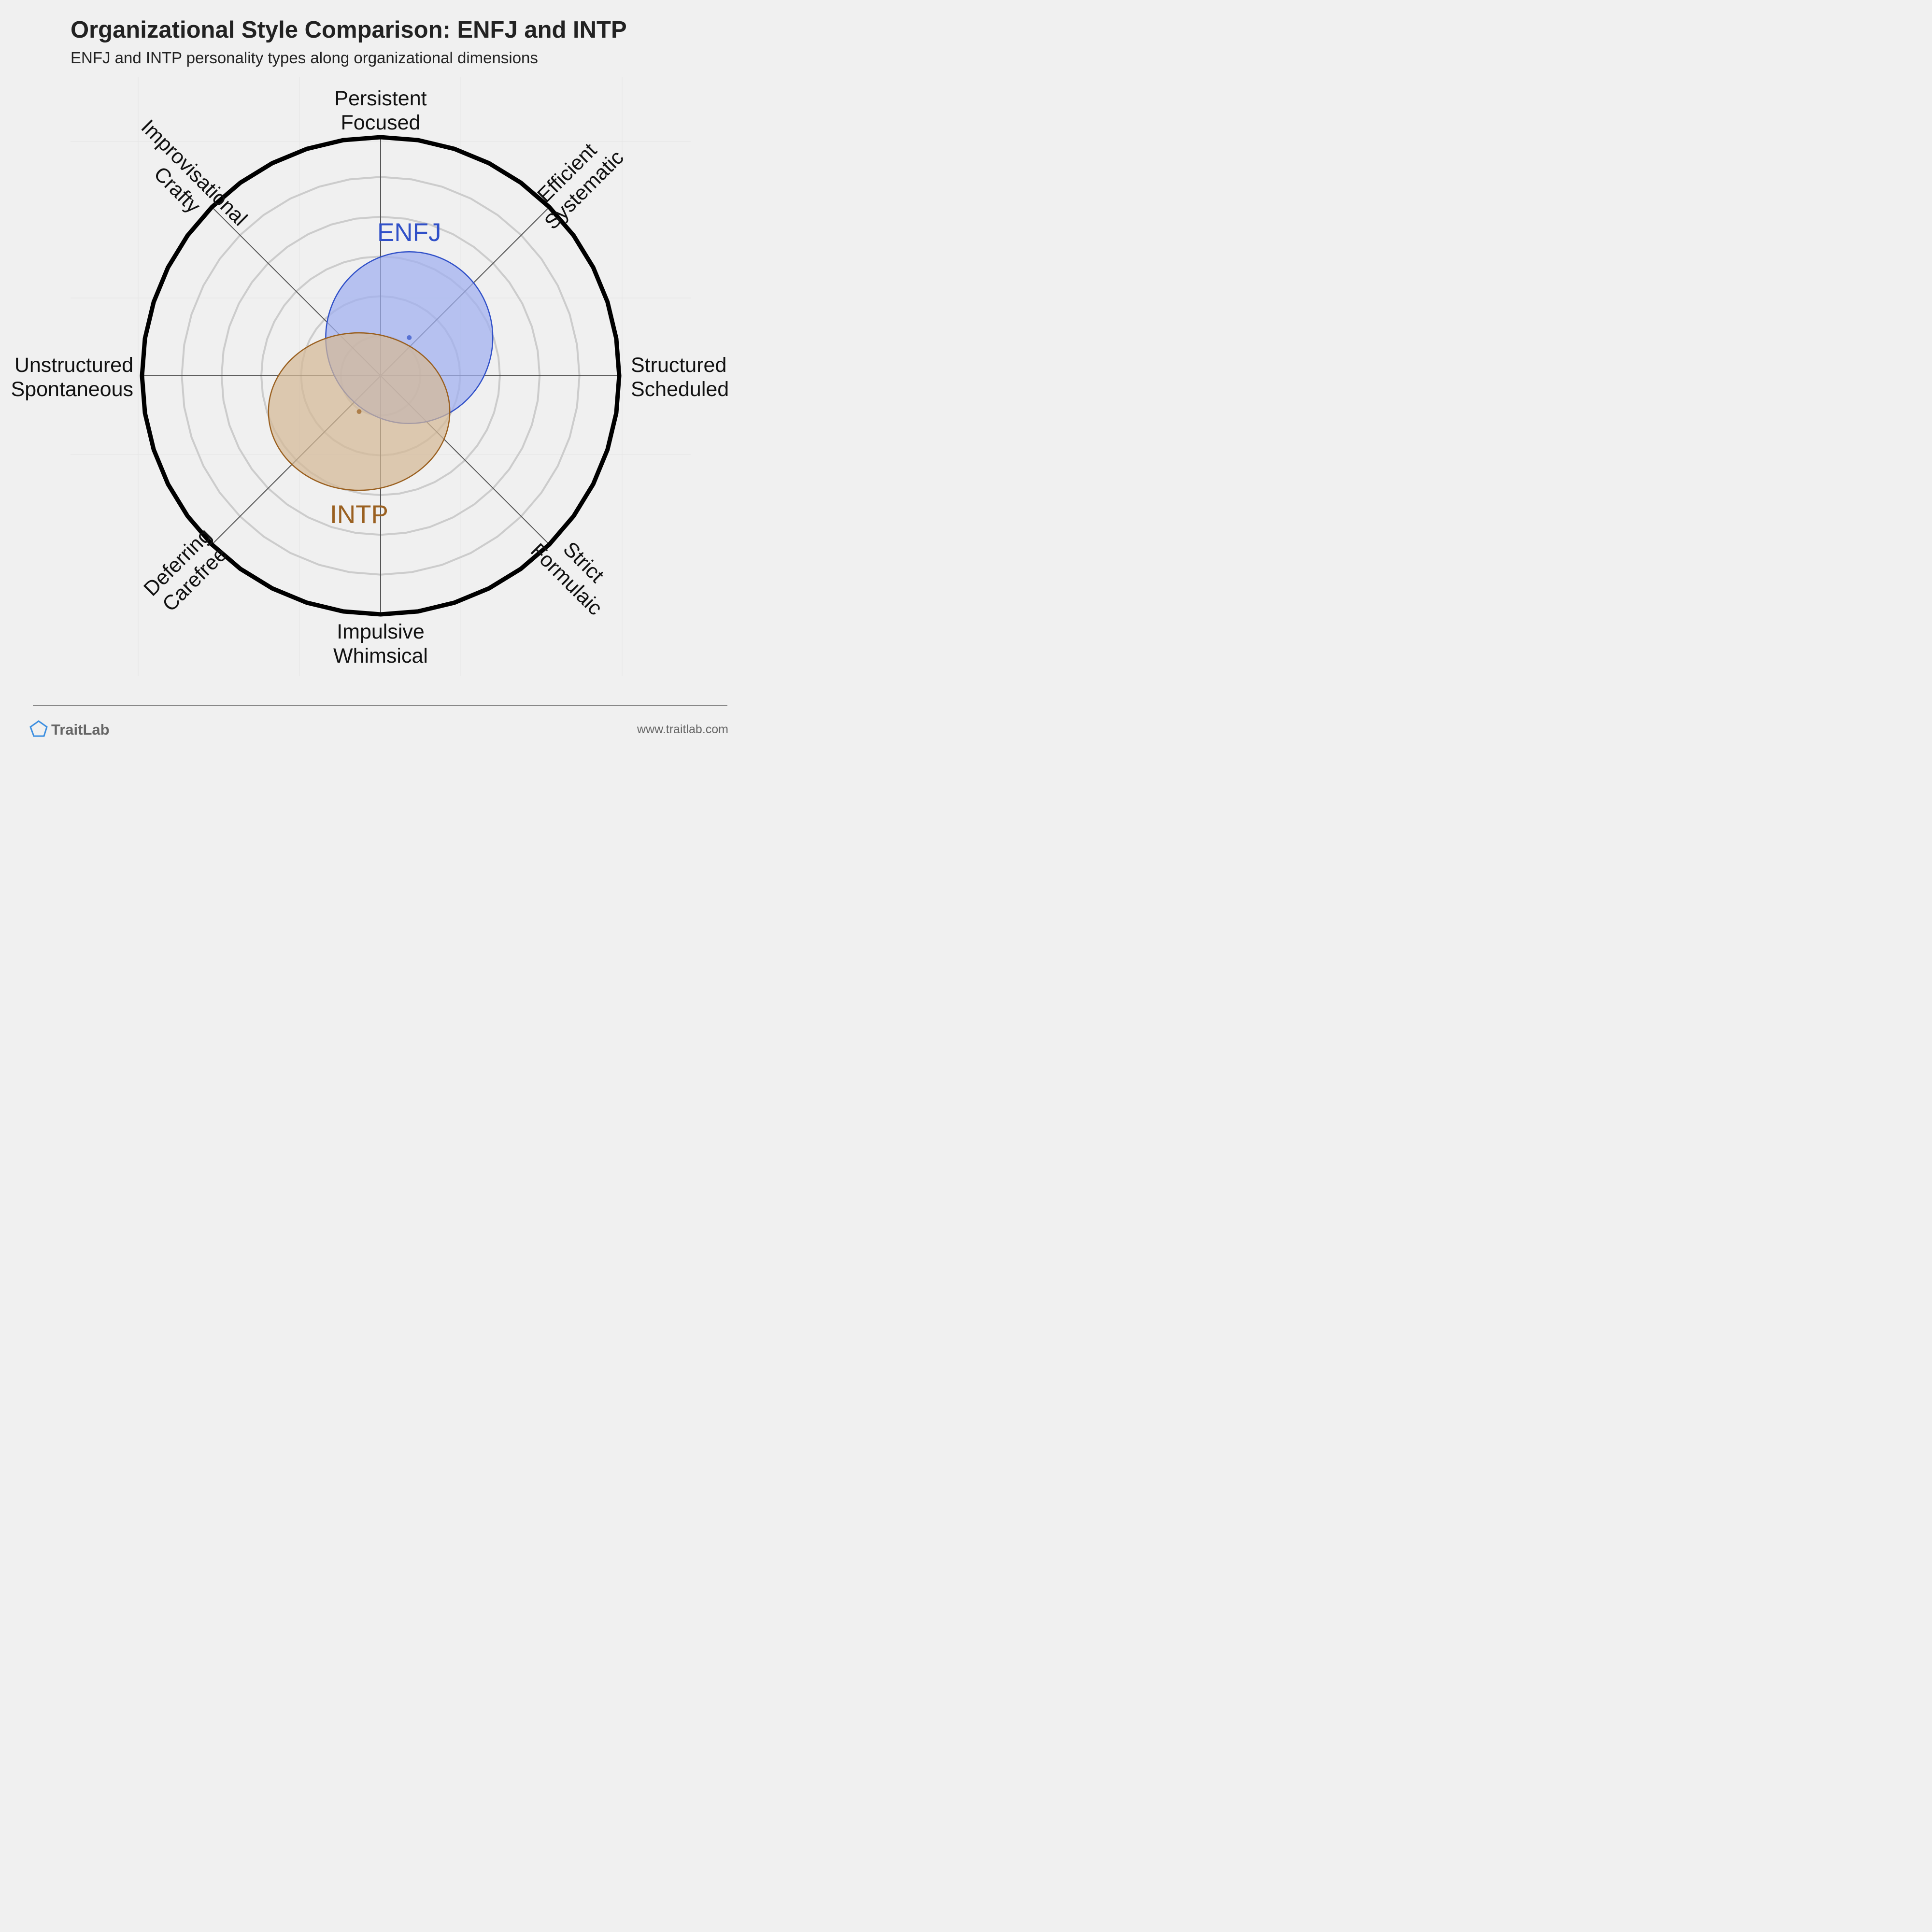 This screenshot has height=1932, width=1932. Describe the element at coordinates (359, 514) in the screenshot. I see `type-label-intp: INTP` at that location.